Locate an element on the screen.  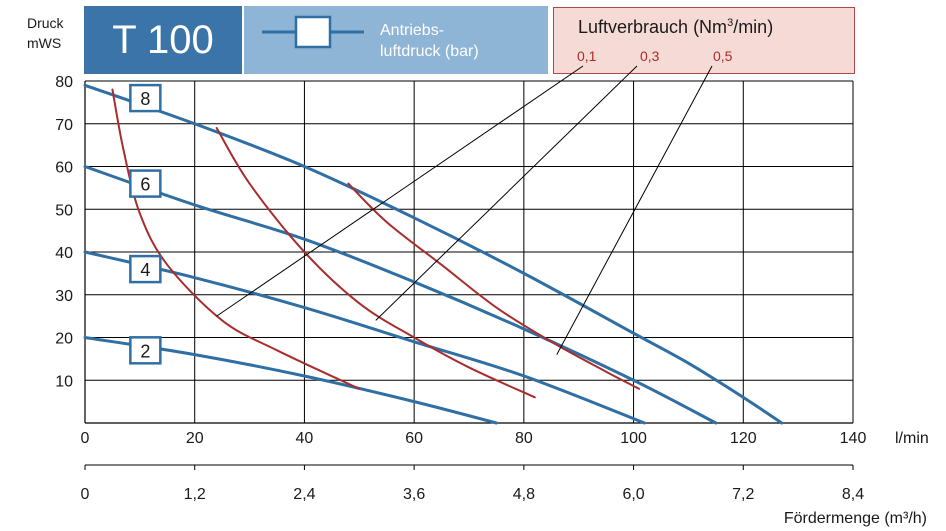
air-value-label: 0,1 is located at coordinates (587, 56).